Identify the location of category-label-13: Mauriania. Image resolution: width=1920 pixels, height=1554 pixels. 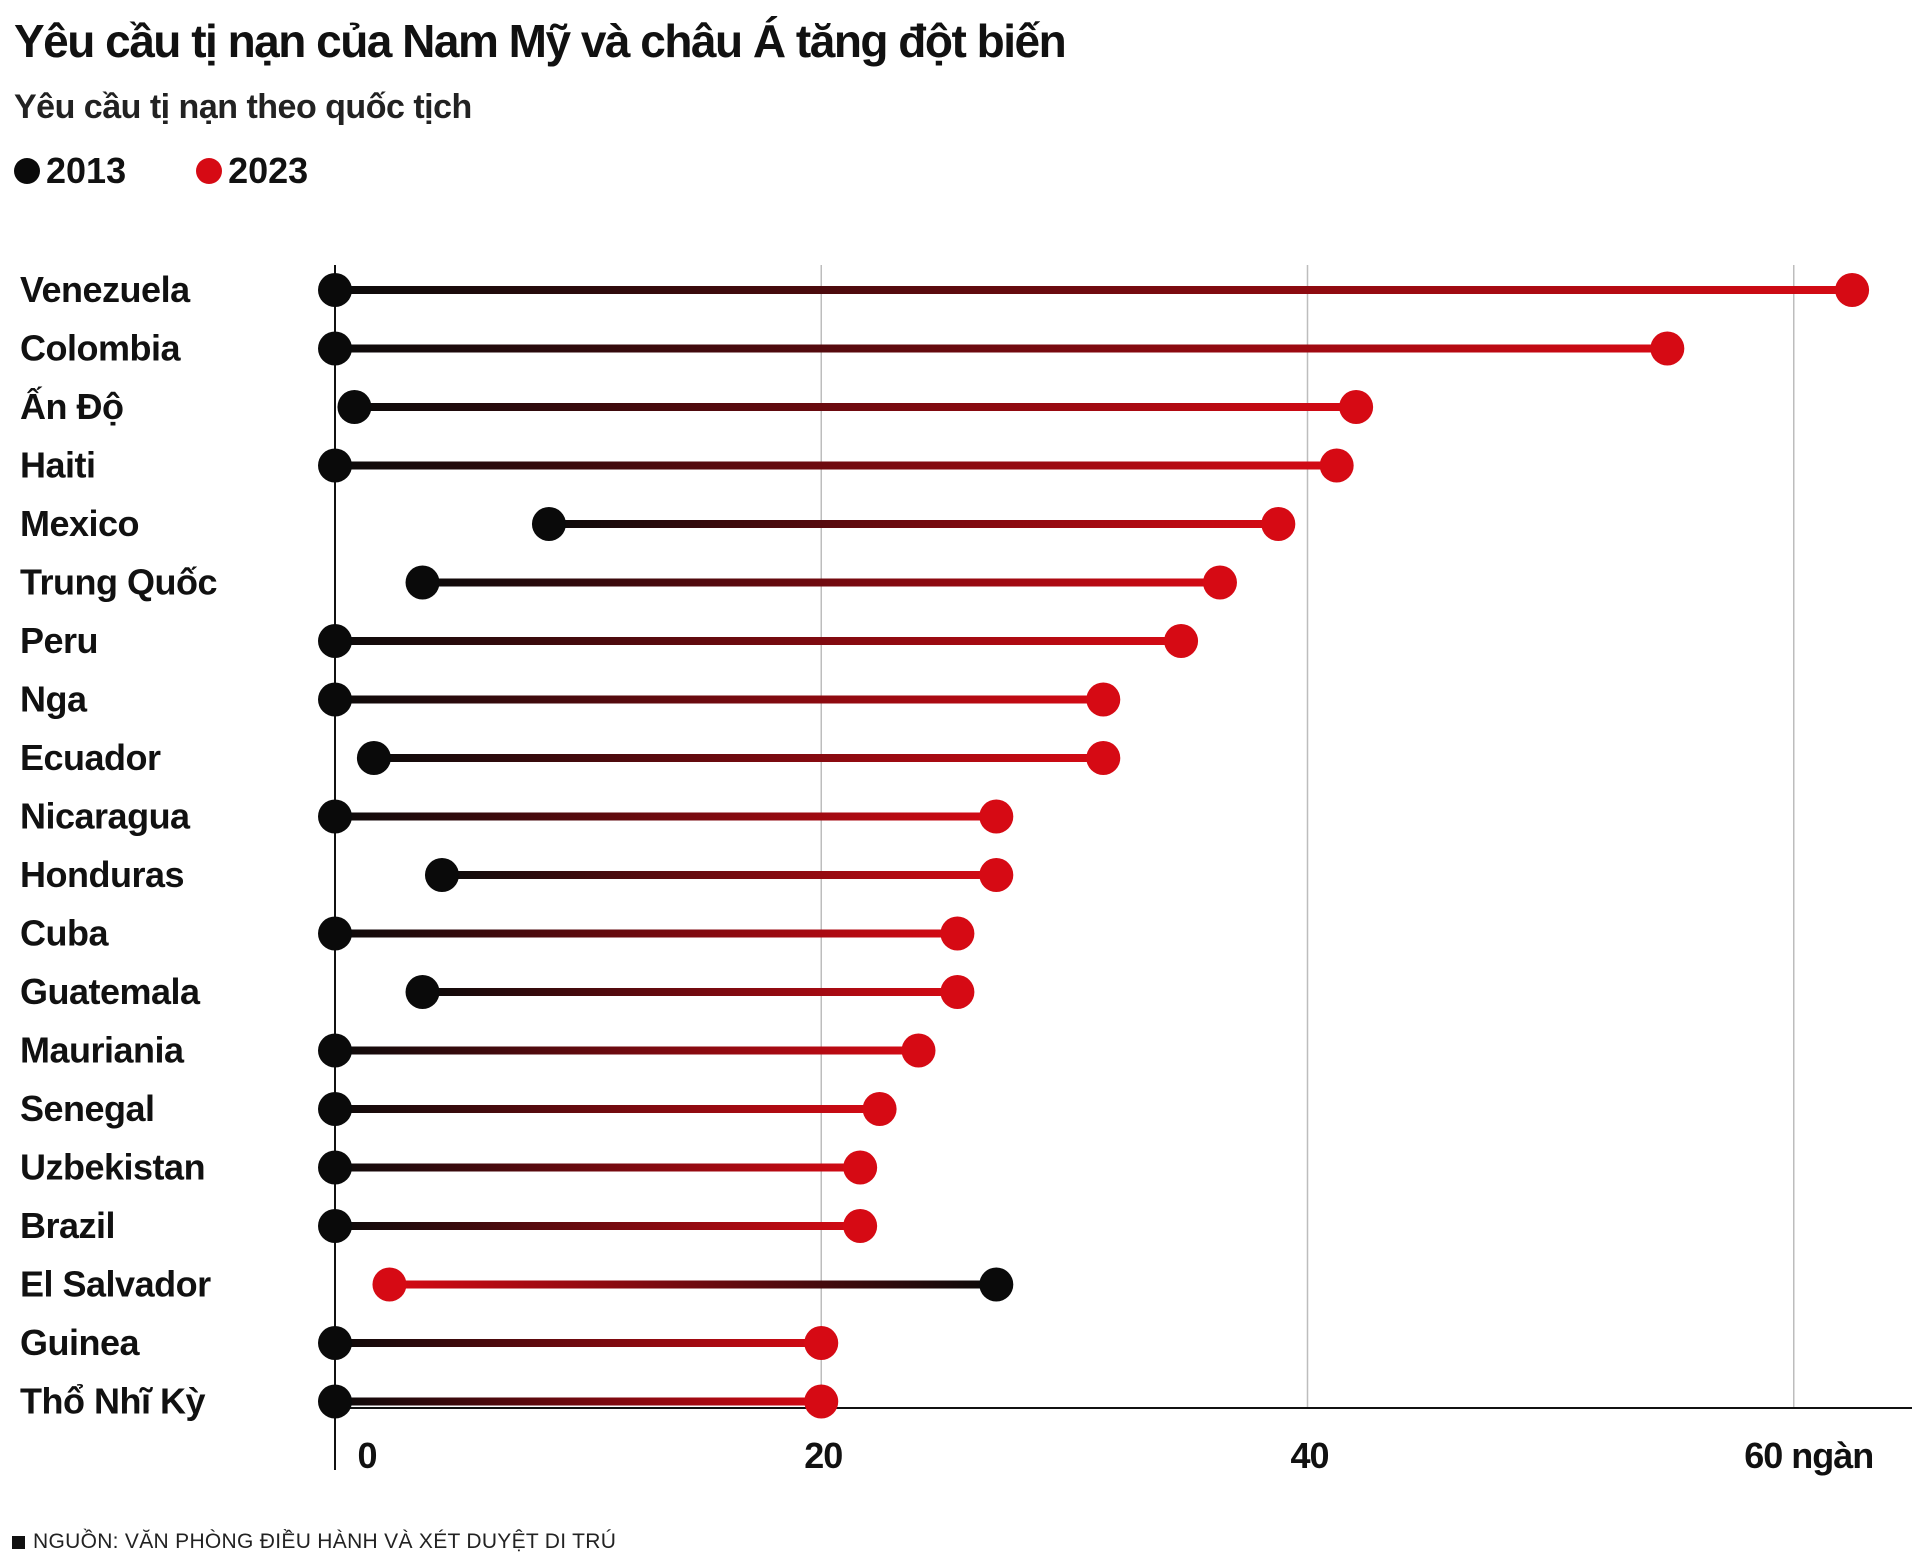
(102, 1050).